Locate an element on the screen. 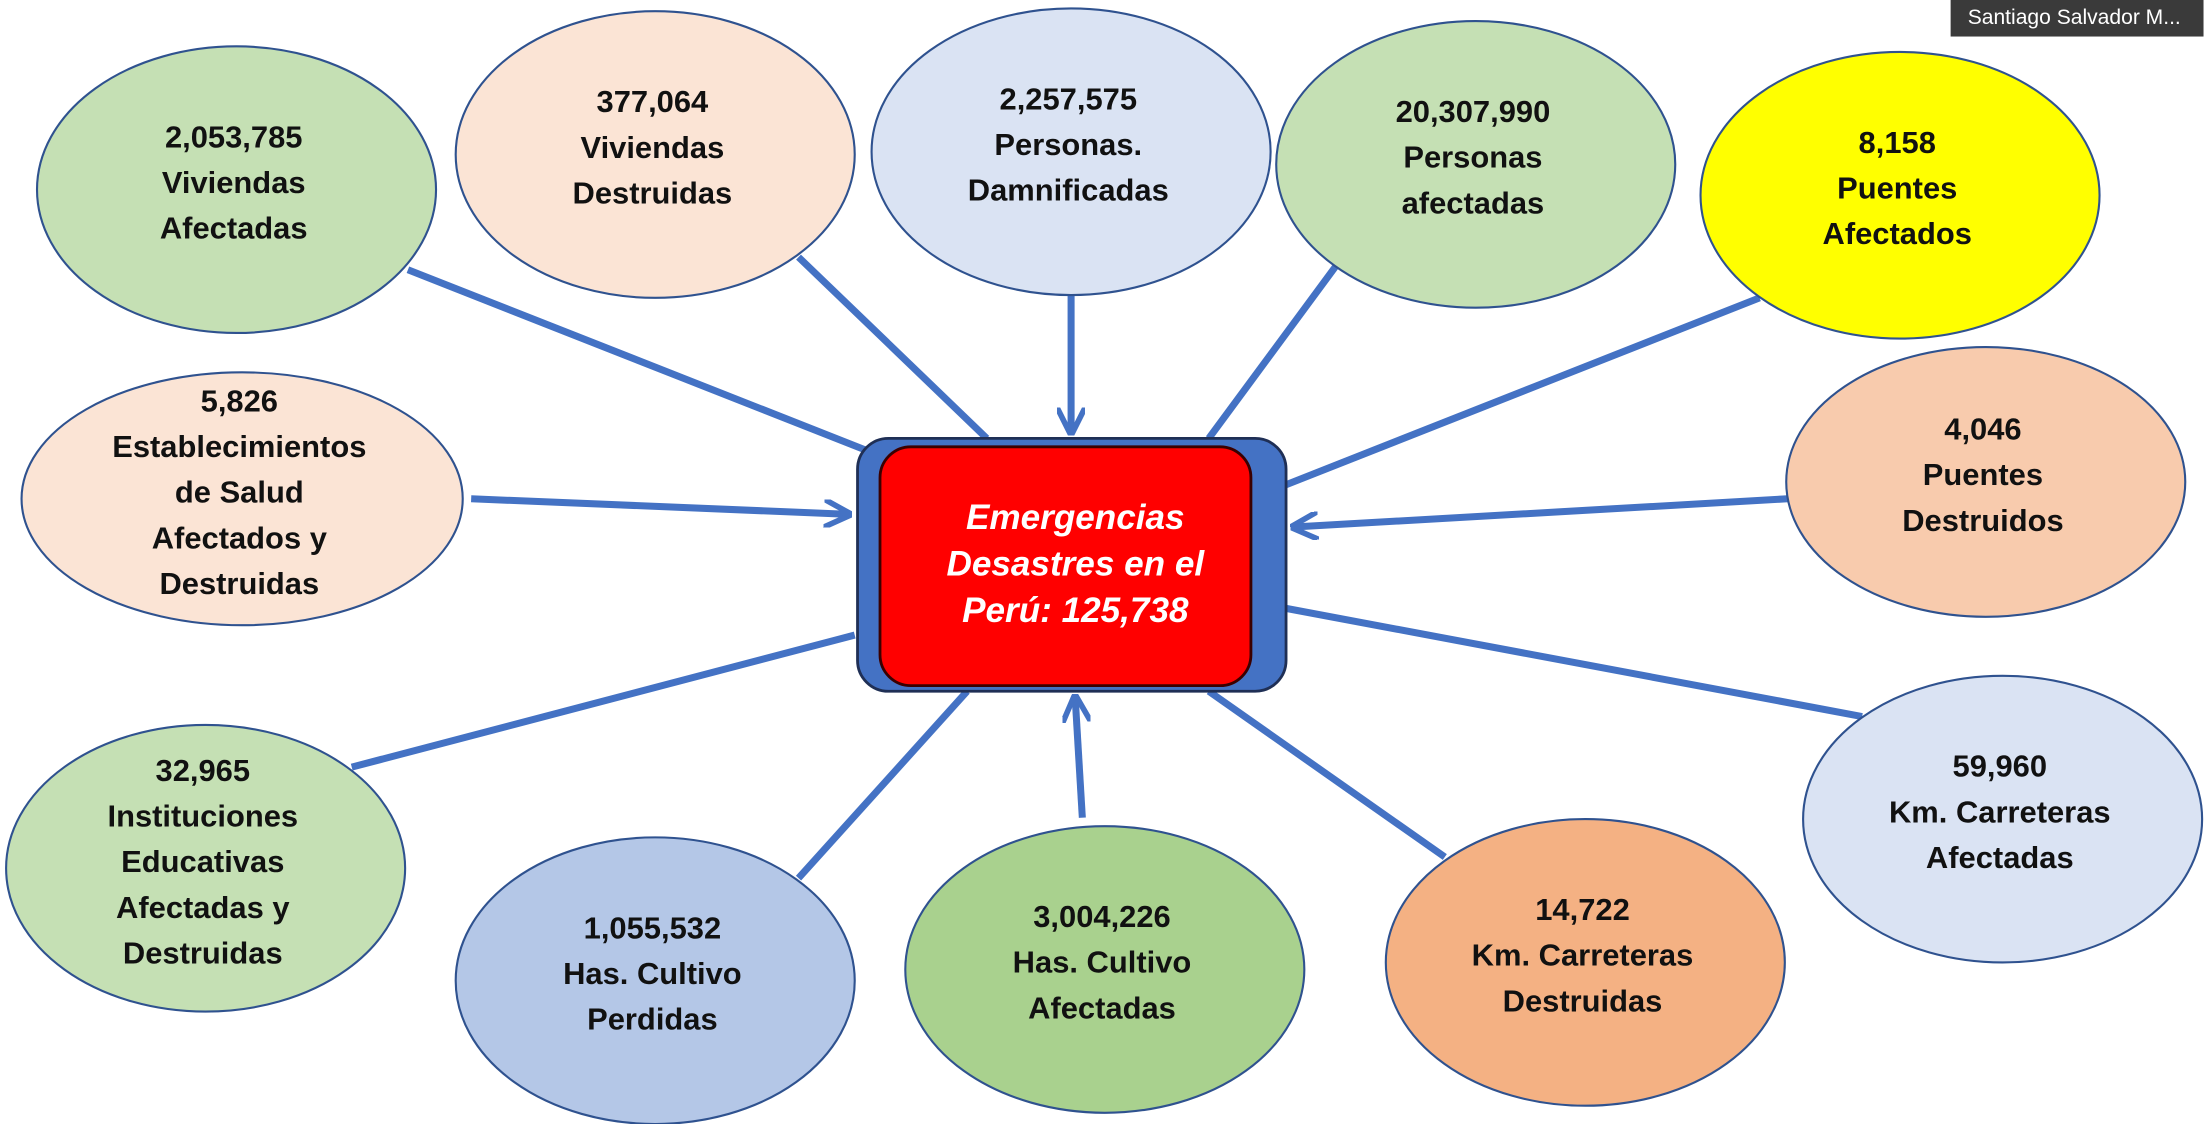 This screenshot has height=1124, width=2204. center-box is located at coordinates (1065, 566).